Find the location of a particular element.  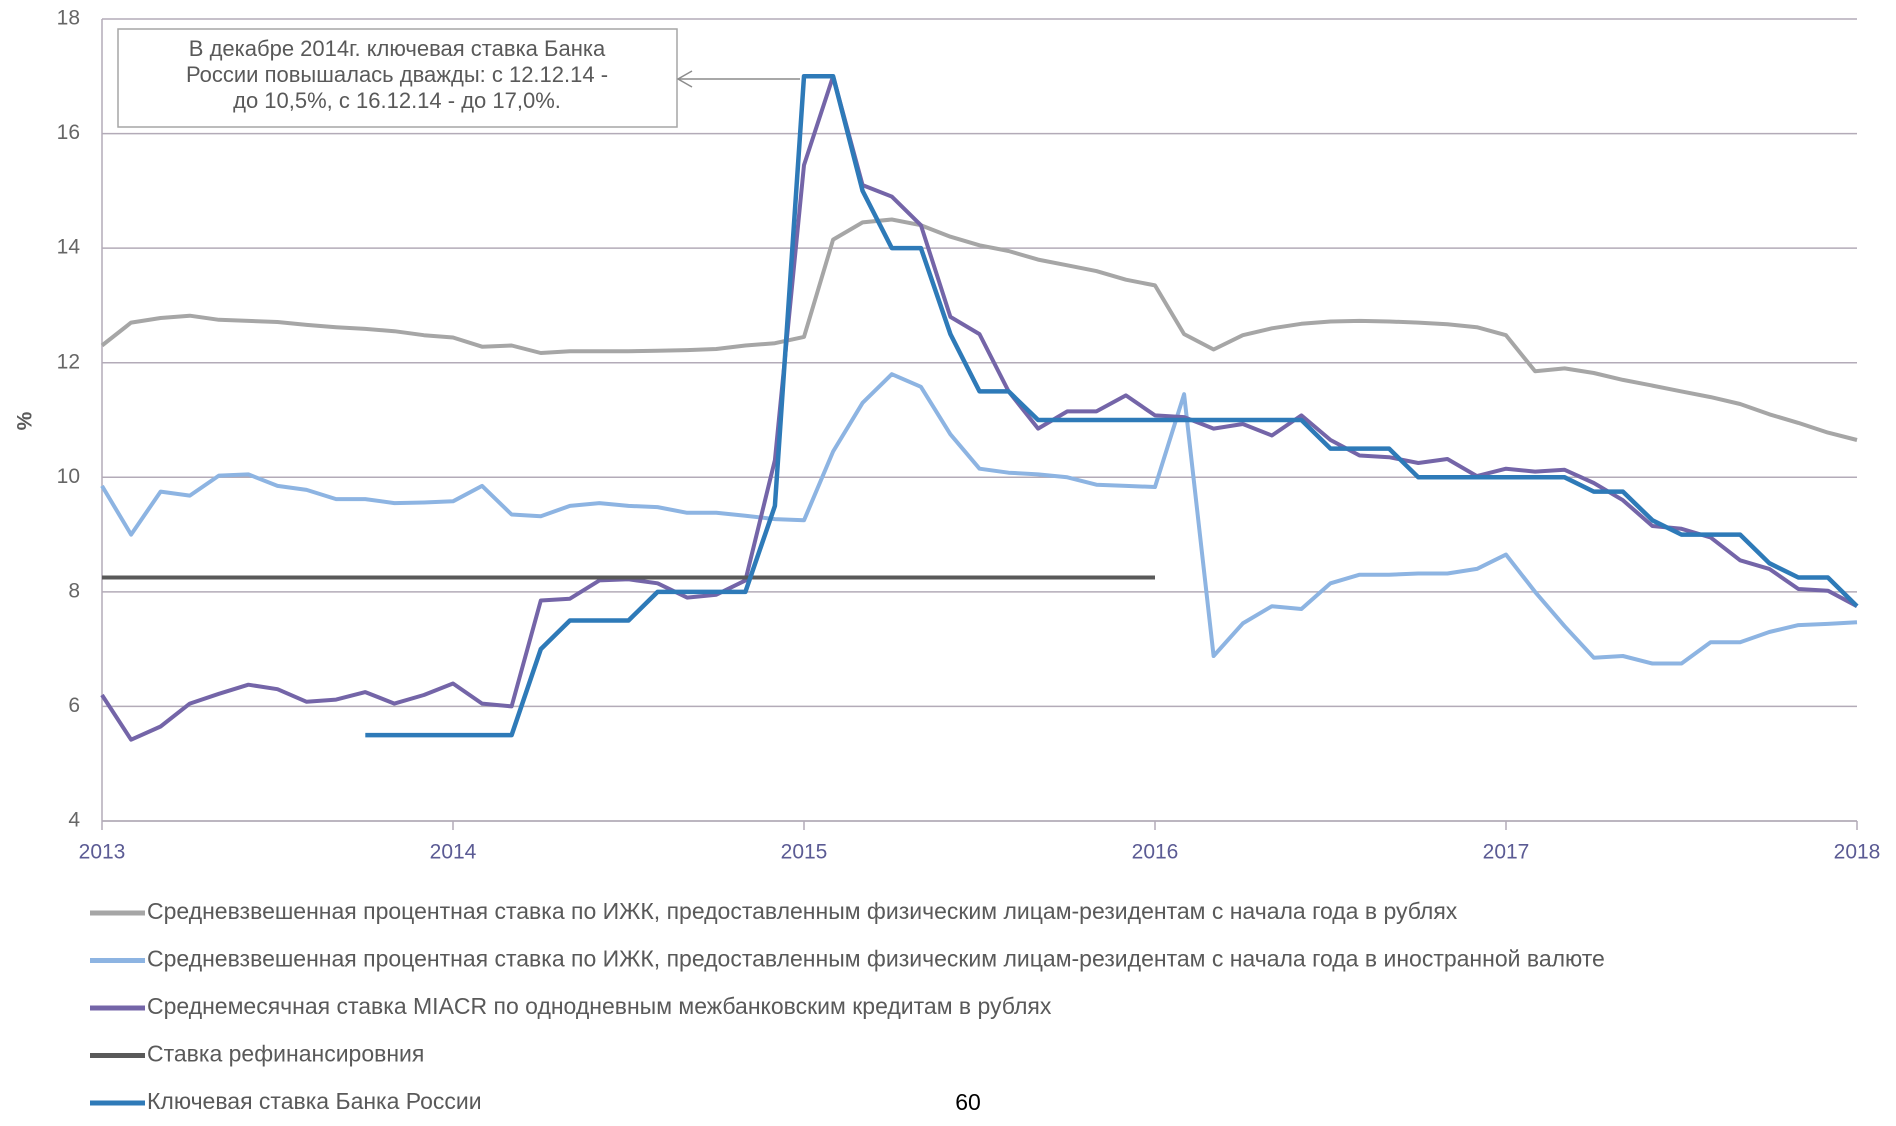

y-tick-label: 12 is located at coordinates (68, 361).